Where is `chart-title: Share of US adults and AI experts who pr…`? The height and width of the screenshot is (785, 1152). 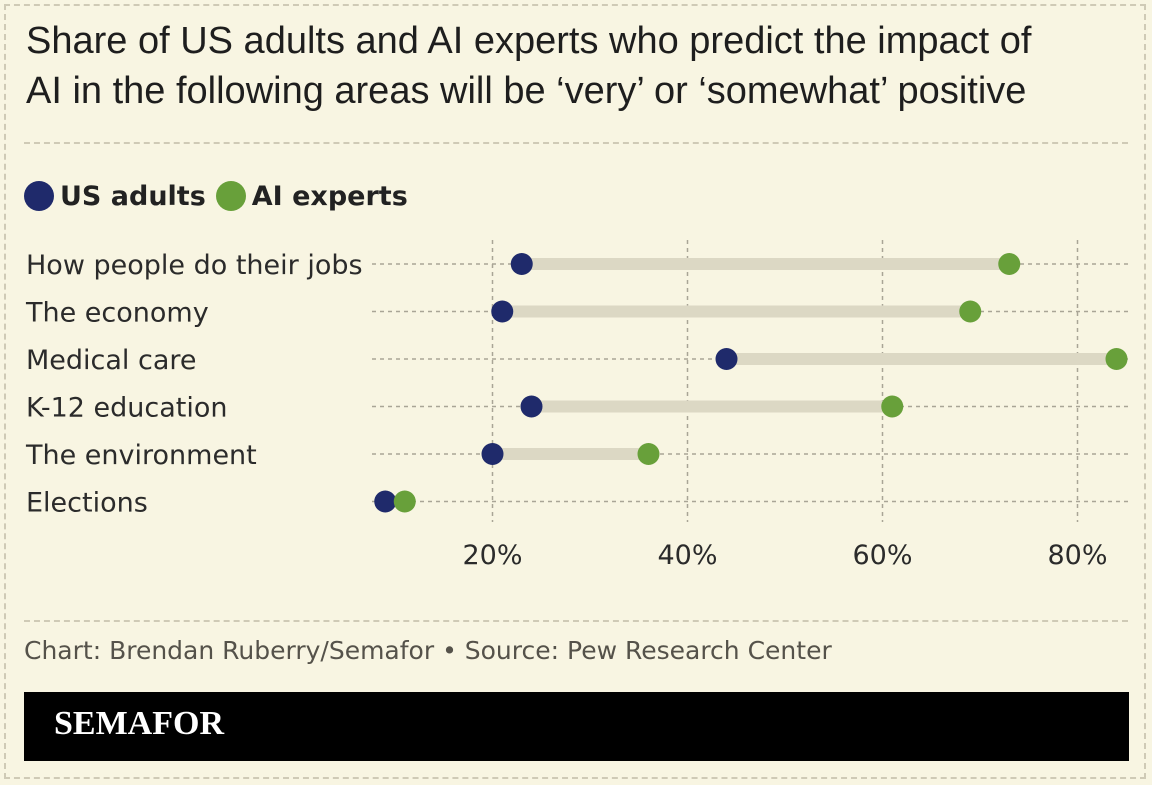
chart-title: Share of US adults and AI experts who pr… is located at coordinates (576, 66).